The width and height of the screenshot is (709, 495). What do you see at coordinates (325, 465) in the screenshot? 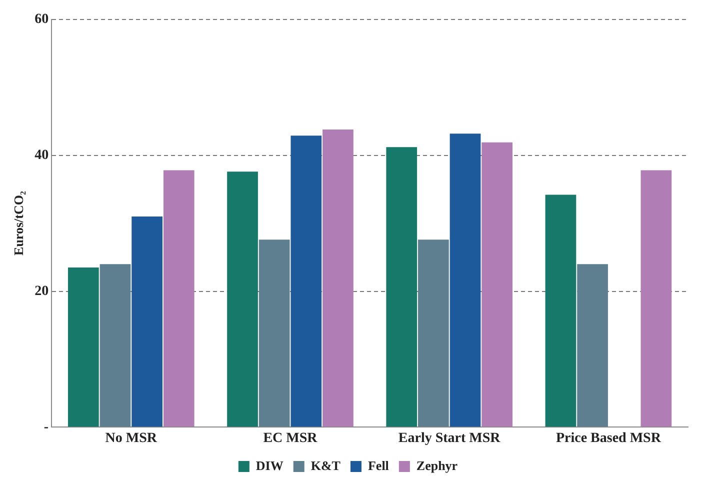
I see `legend-label: K&T` at bounding box center [325, 465].